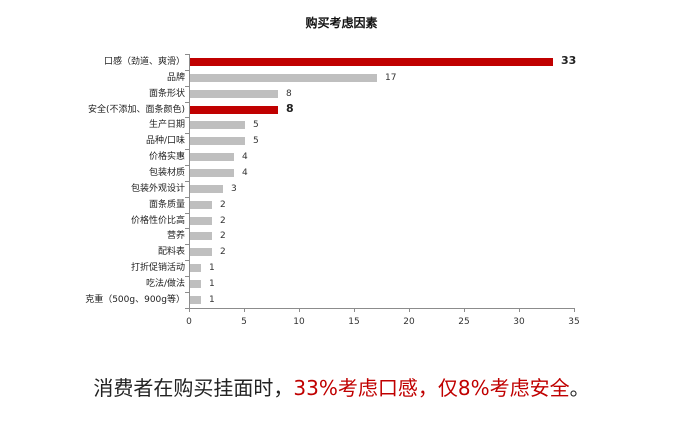 This screenshot has width=683, height=425. What do you see at coordinates (171, 252) in the screenshot?
I see `category-label: 配料表` at bounding box center [171, 252].